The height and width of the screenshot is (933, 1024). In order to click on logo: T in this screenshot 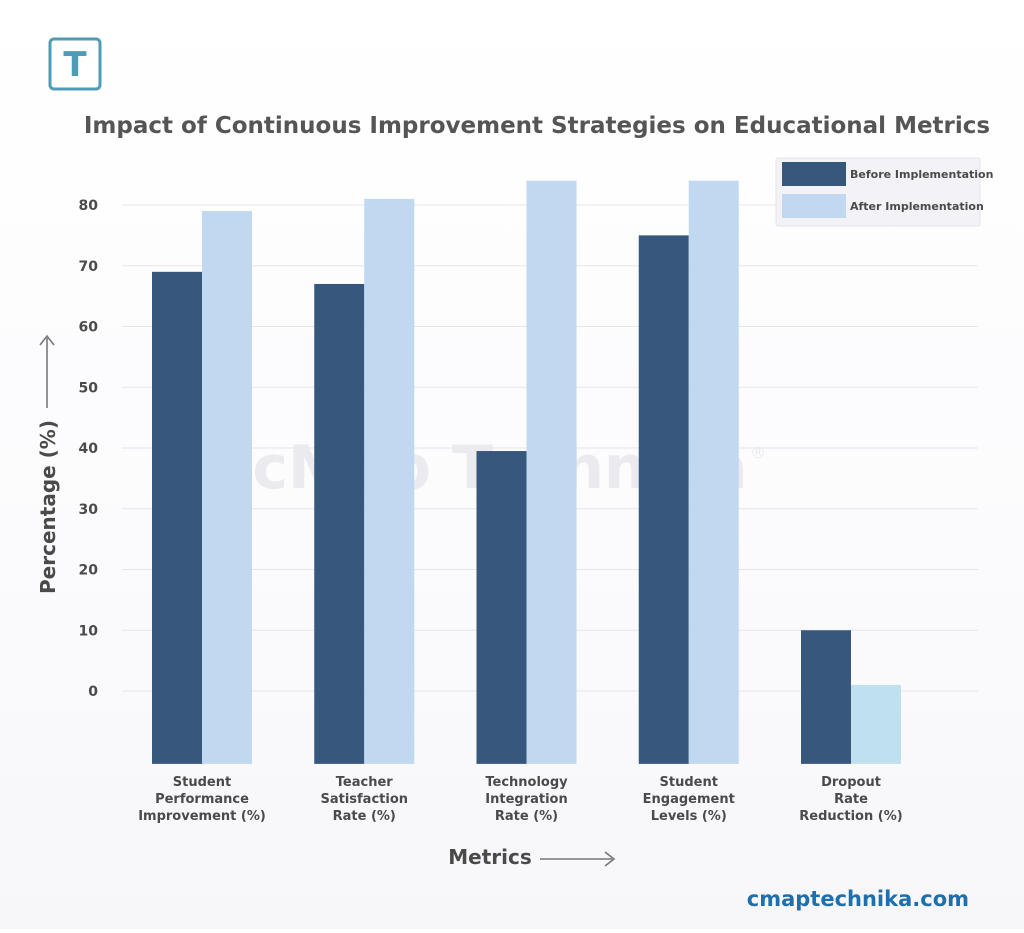, I will do `click(75, 64)`.